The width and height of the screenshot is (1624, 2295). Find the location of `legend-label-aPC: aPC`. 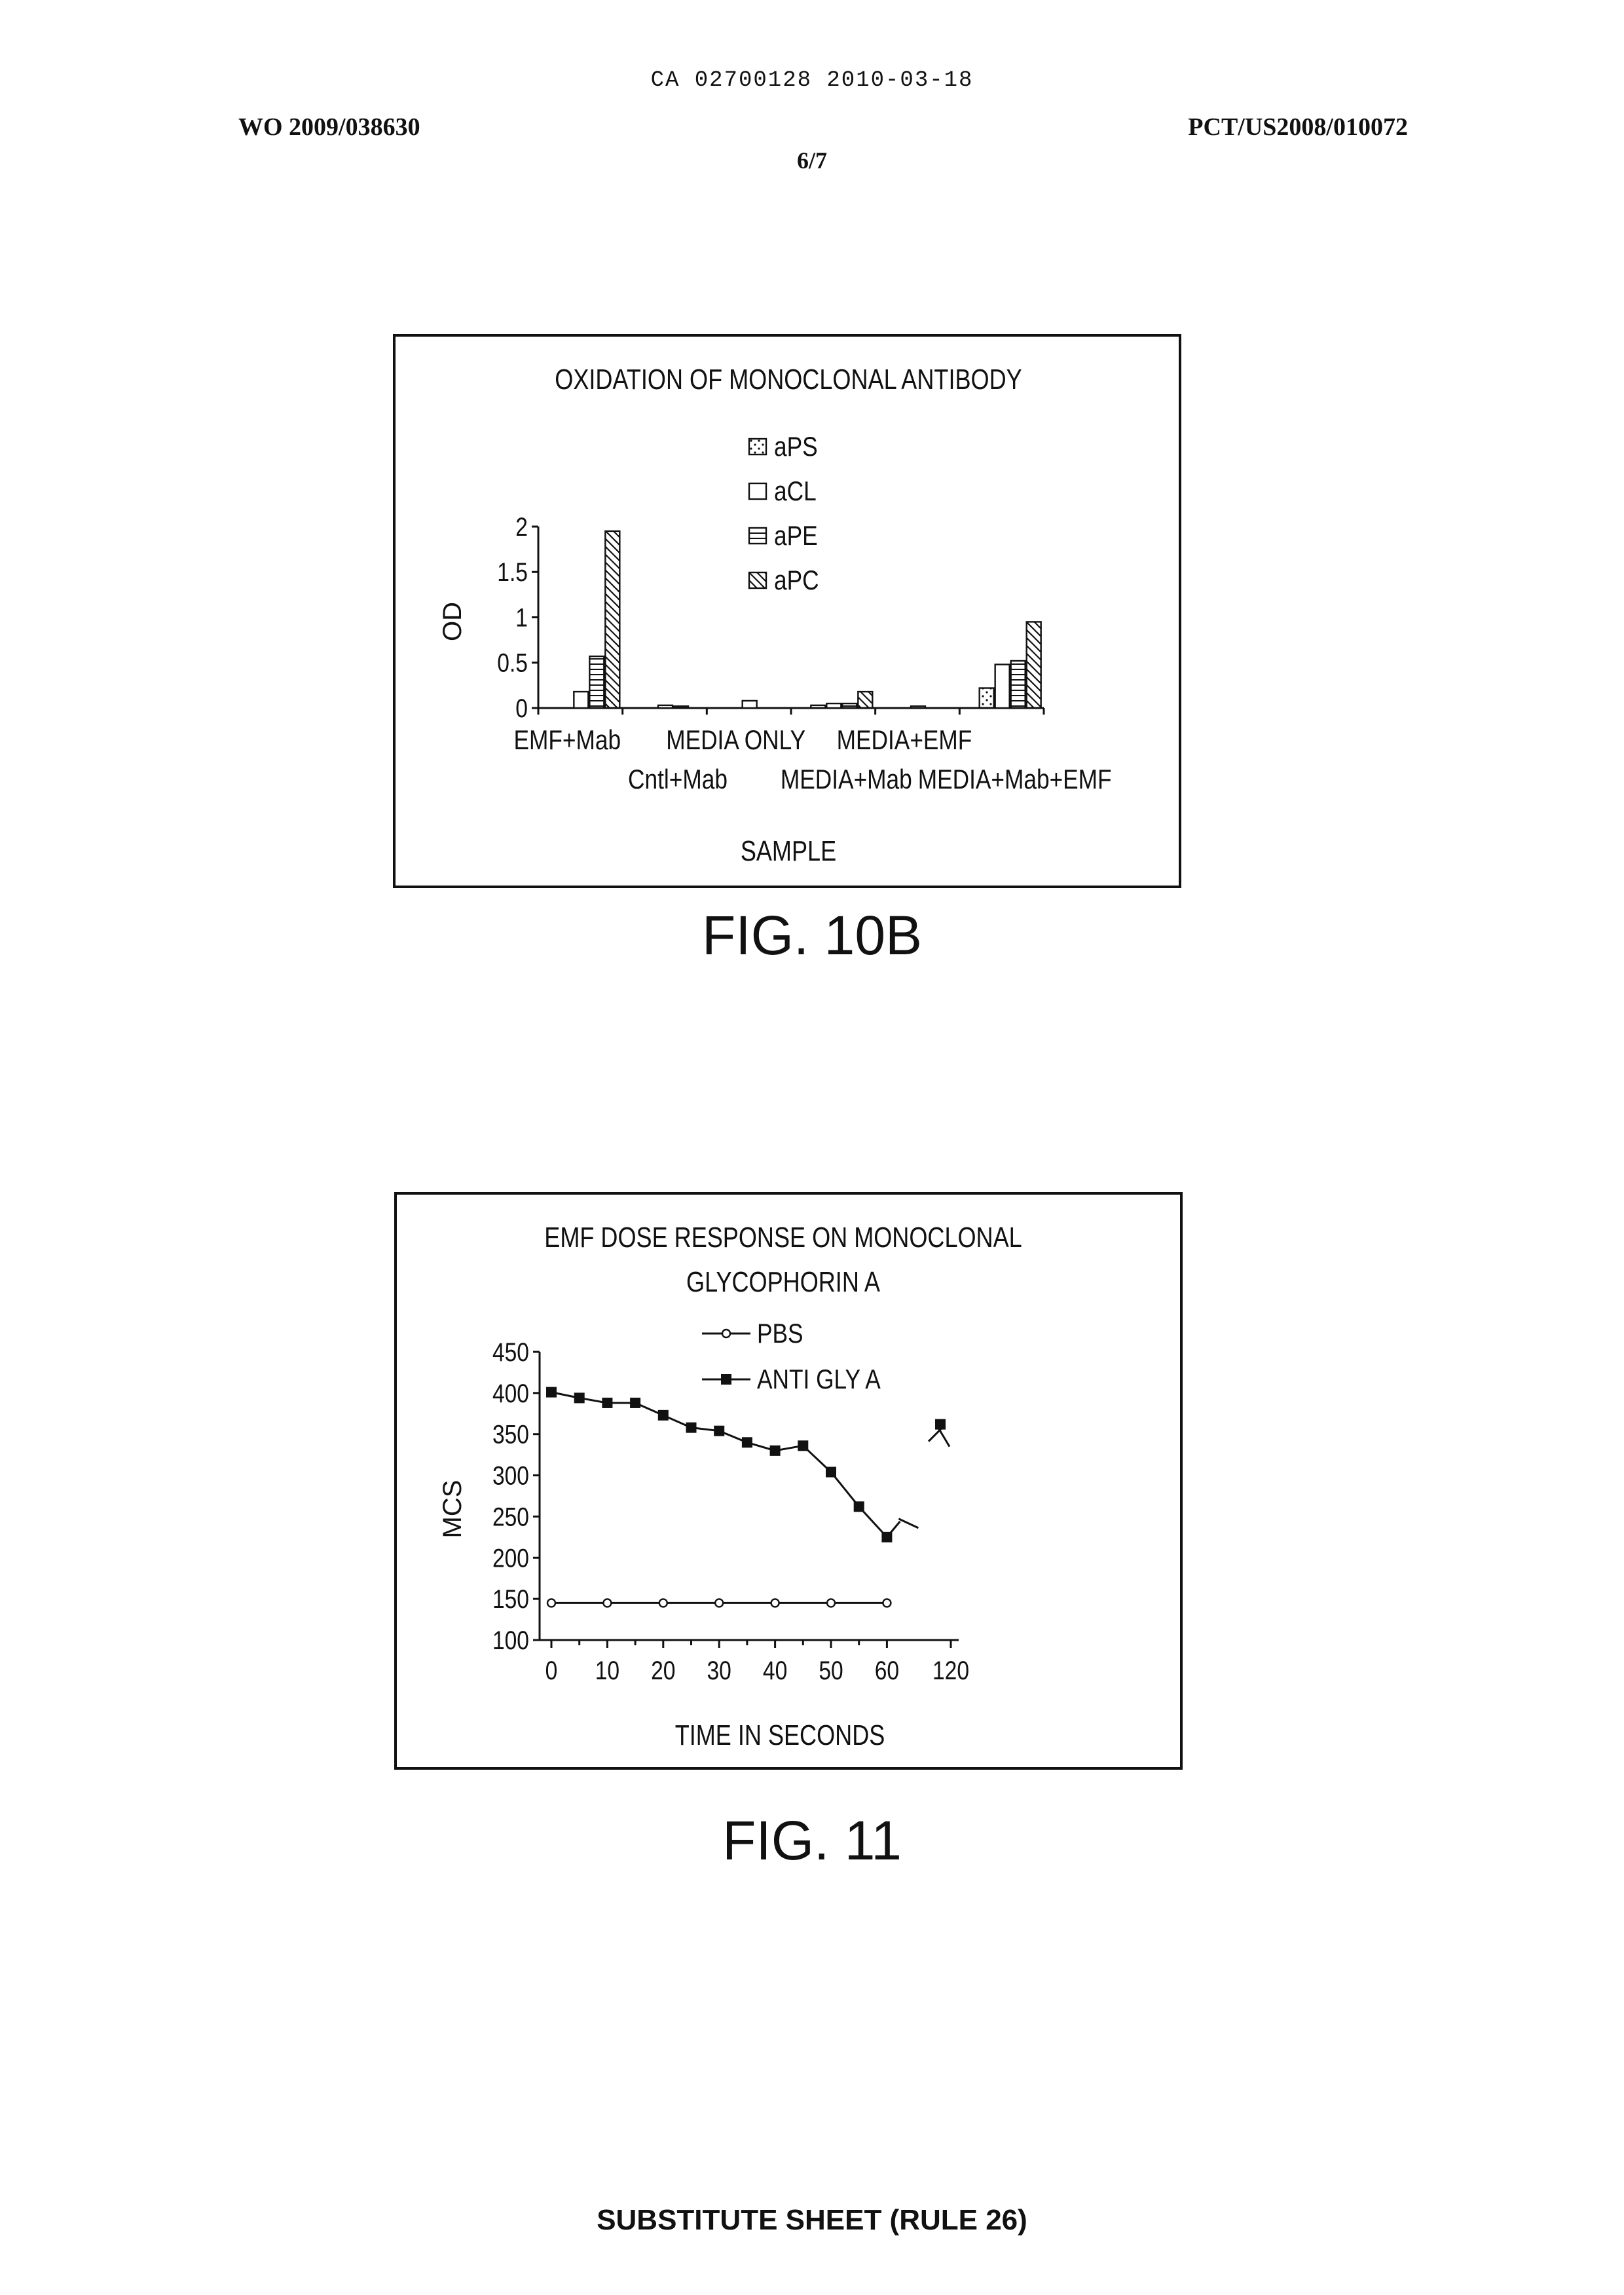

legend-label-aPC: aPC is located at coordinates (796, 580).